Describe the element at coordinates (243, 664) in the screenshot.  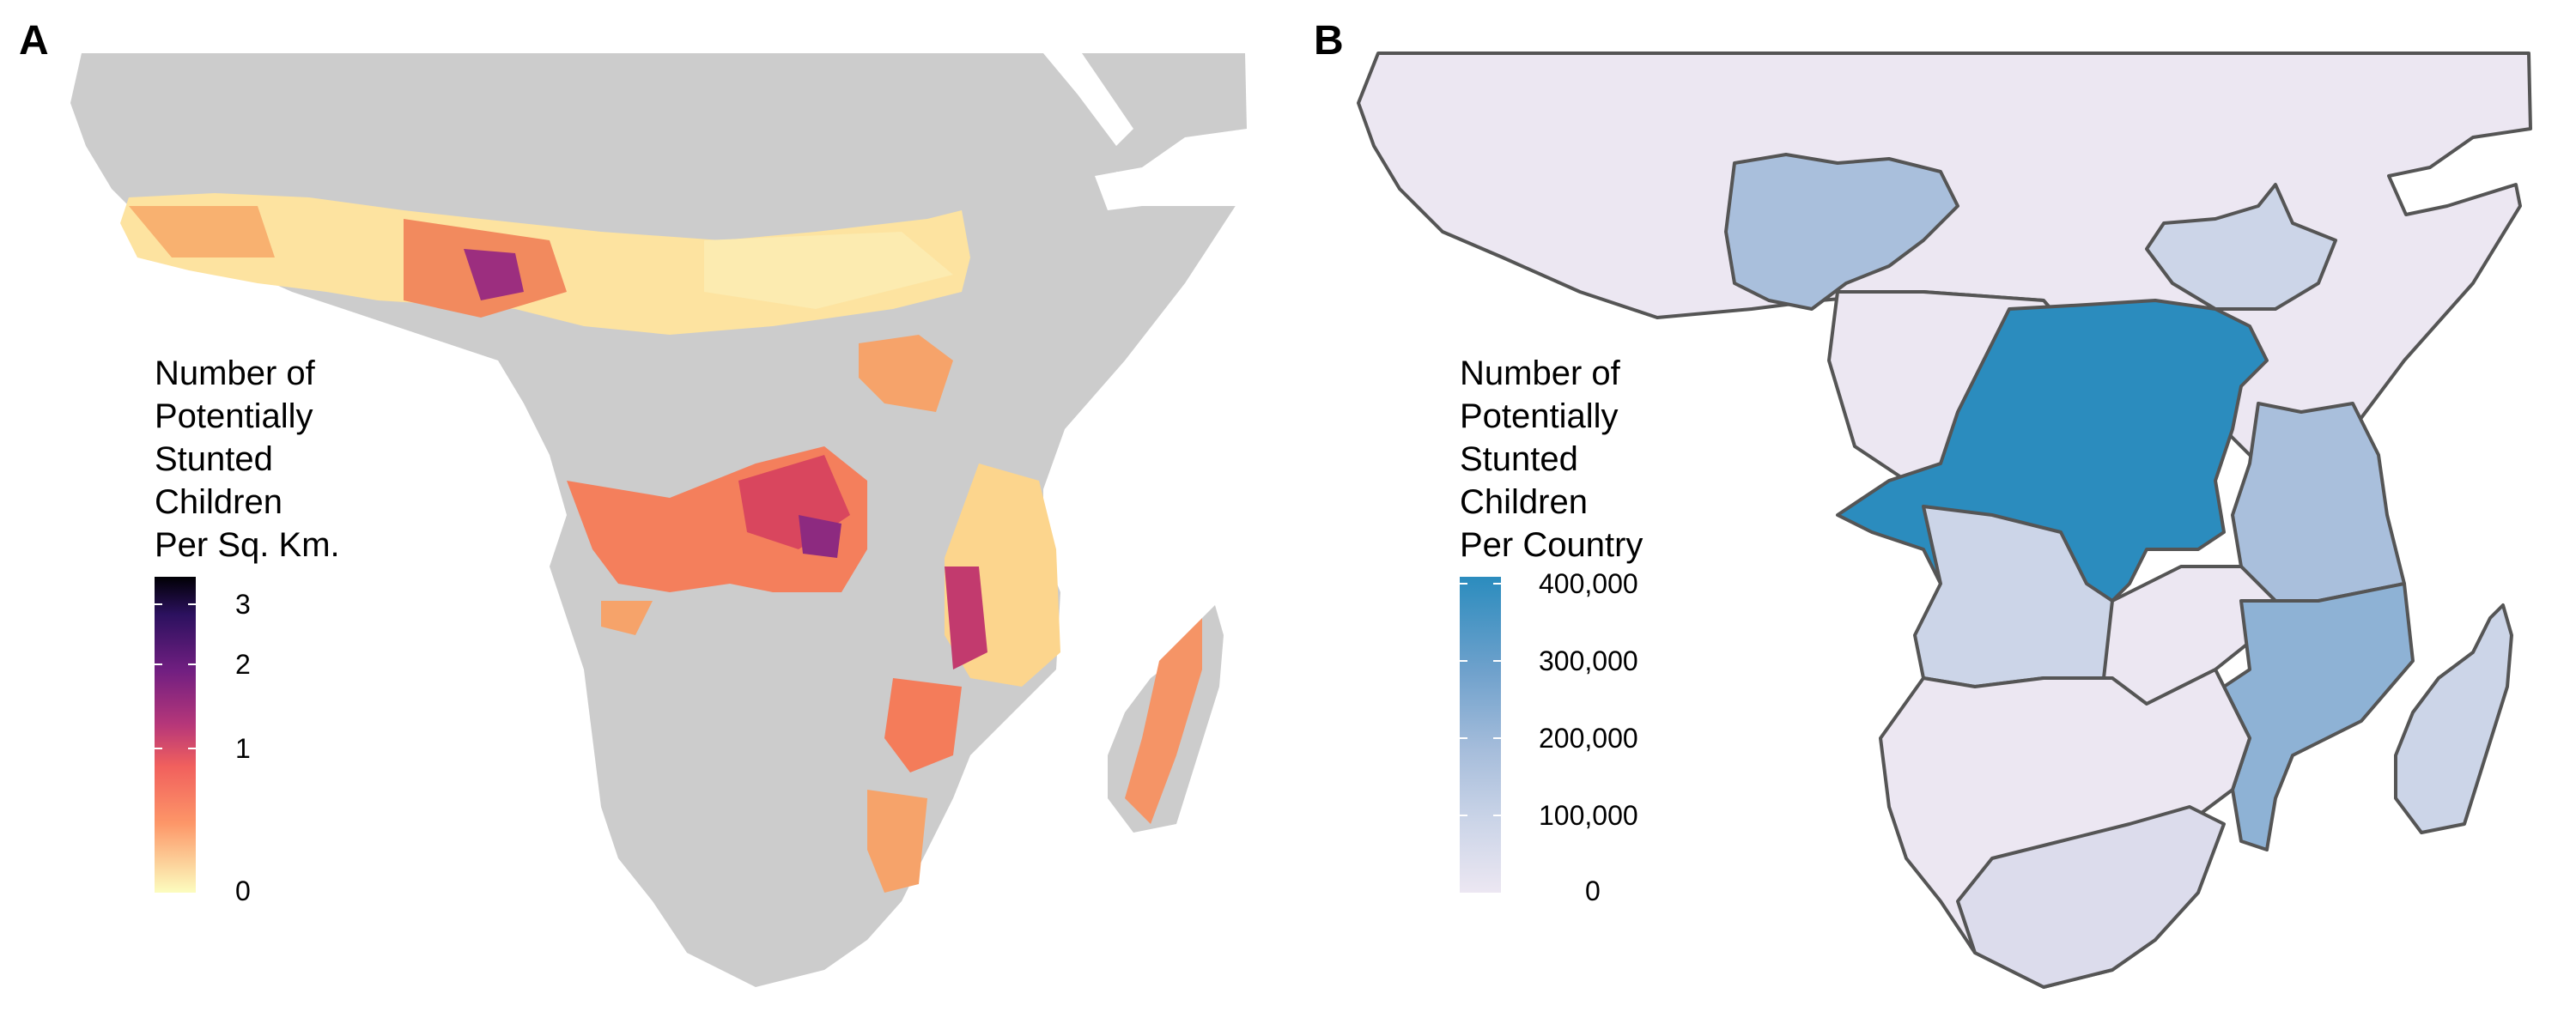
I see `legend-a-tick-2: 2` at that location.